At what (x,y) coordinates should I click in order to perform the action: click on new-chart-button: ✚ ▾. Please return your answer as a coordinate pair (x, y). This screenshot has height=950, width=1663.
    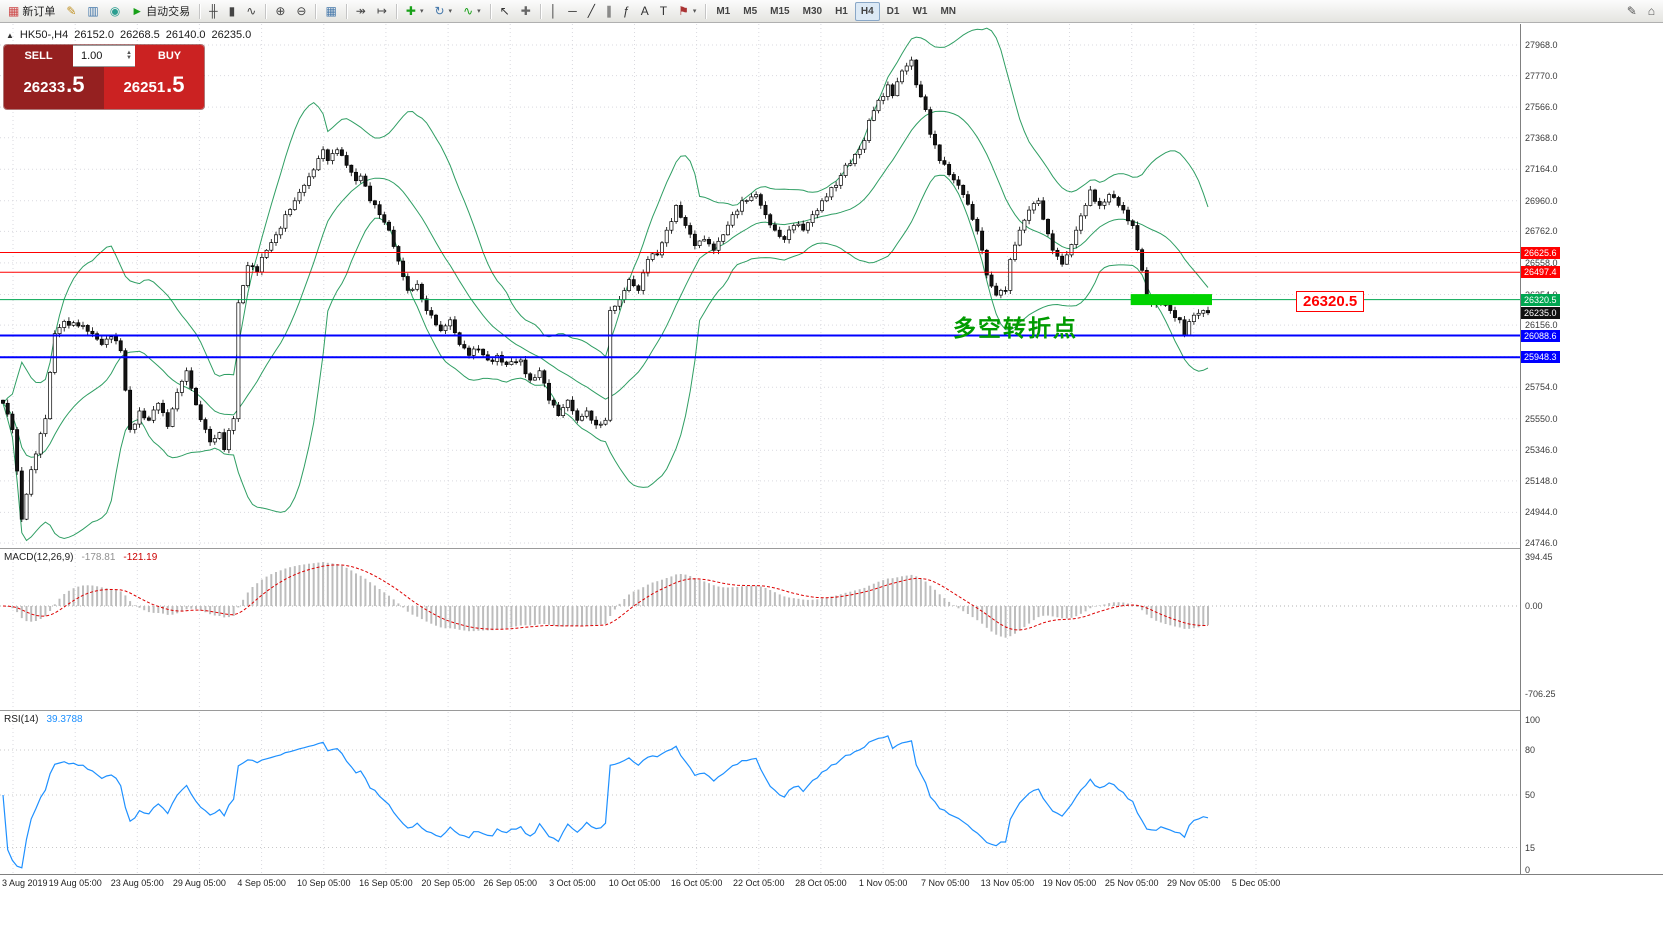
    Looking at the image, I should click on (415, 11).